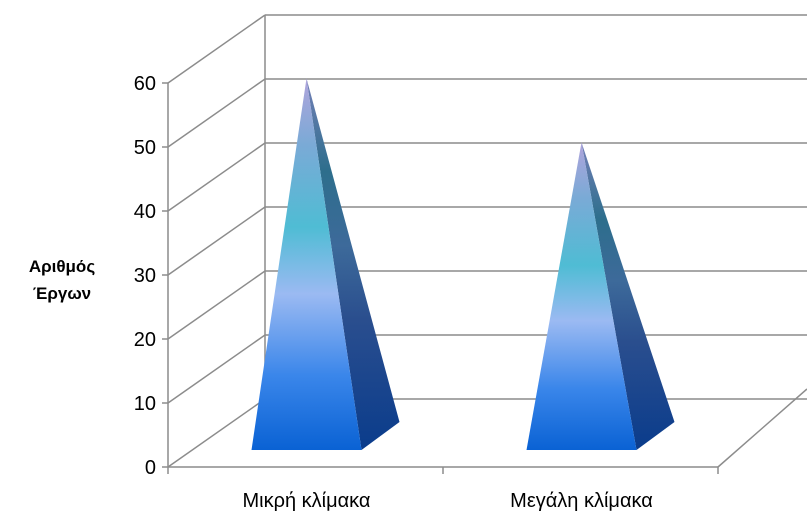 The image size is (807, 515). What do you see at coordinates (145, 276) in the screenshot?
I see `y-tick-label: 30` at bounding box center [145, 276].